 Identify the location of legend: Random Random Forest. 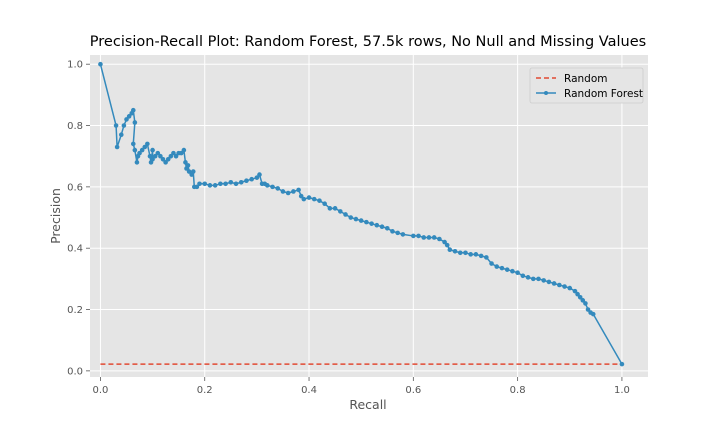
(586, 85).